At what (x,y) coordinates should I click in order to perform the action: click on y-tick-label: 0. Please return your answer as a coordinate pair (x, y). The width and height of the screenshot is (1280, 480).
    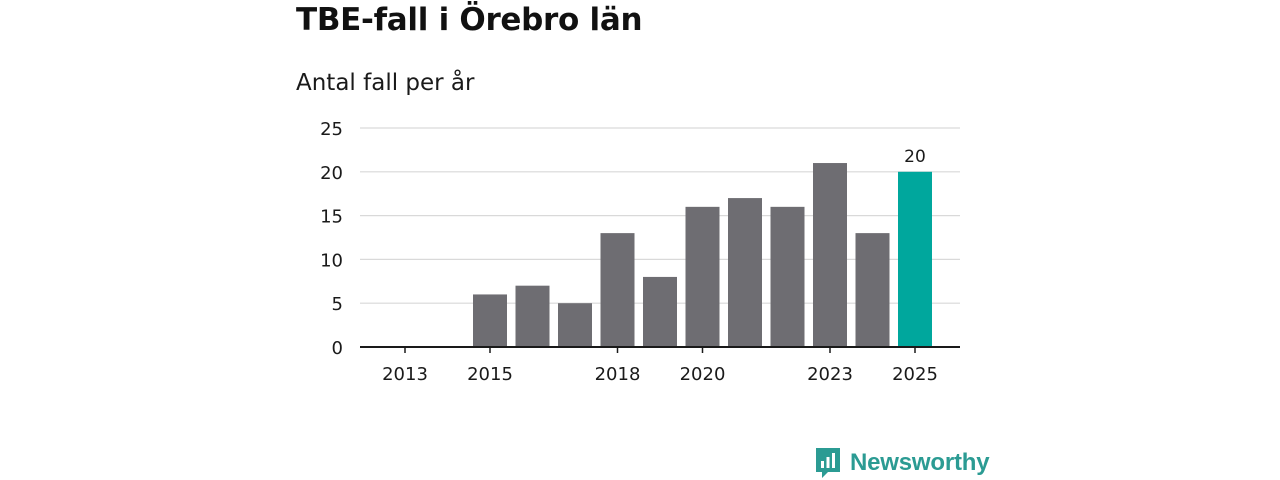
    Looking at the image, I should click on (337, 348).